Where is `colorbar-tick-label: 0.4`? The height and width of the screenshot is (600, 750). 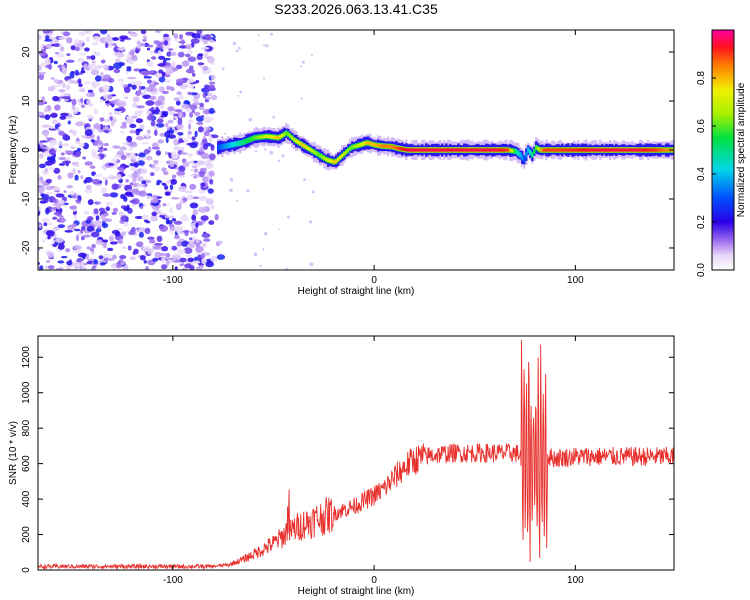 colorbar-tick-label: 0.4 is located at coordinates (701, 174).